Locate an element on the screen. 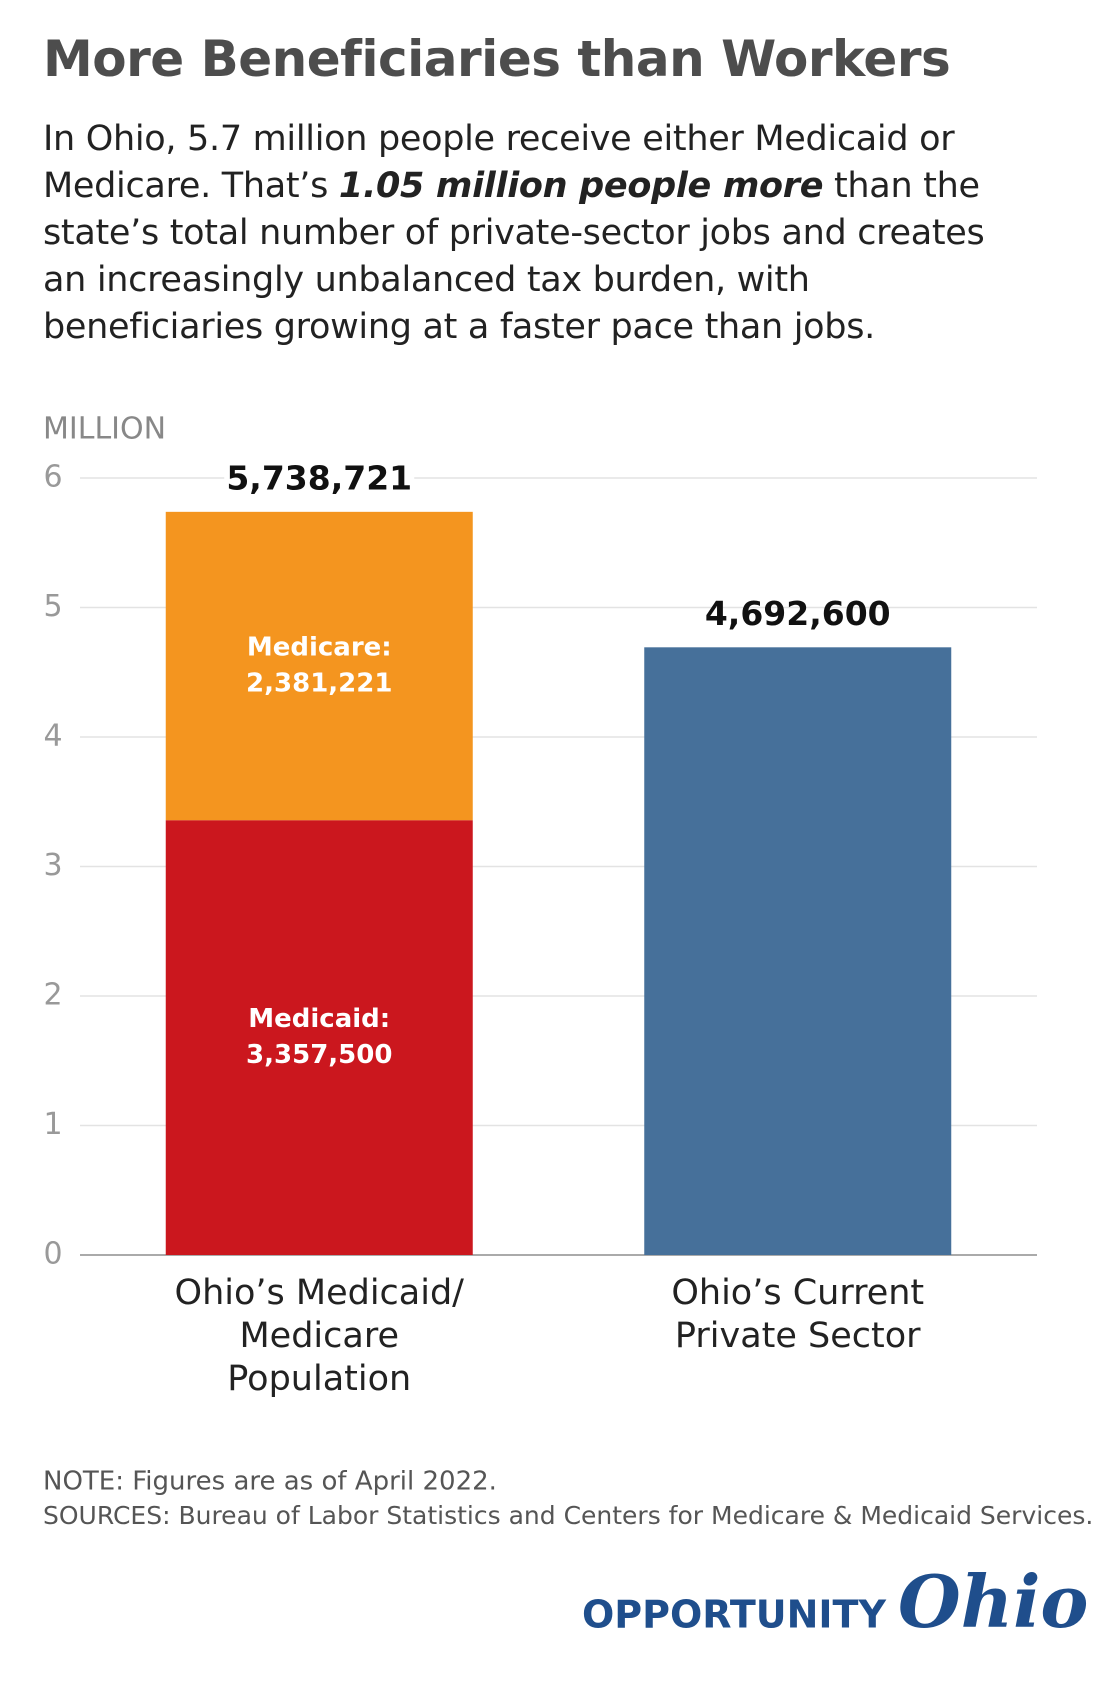 The width and height of the screenshot is (1100, 1707). y-axis-label: MILLION is located at coordinates (104, 429).